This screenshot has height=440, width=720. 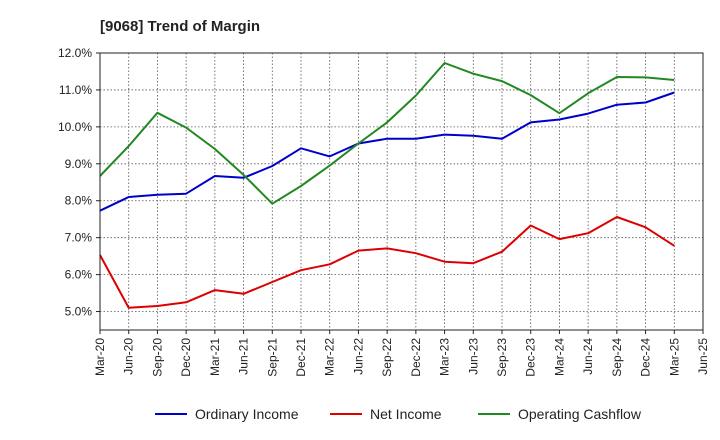 I want to click on x-tick-label: Mar-22, so click(x=330, y=357).